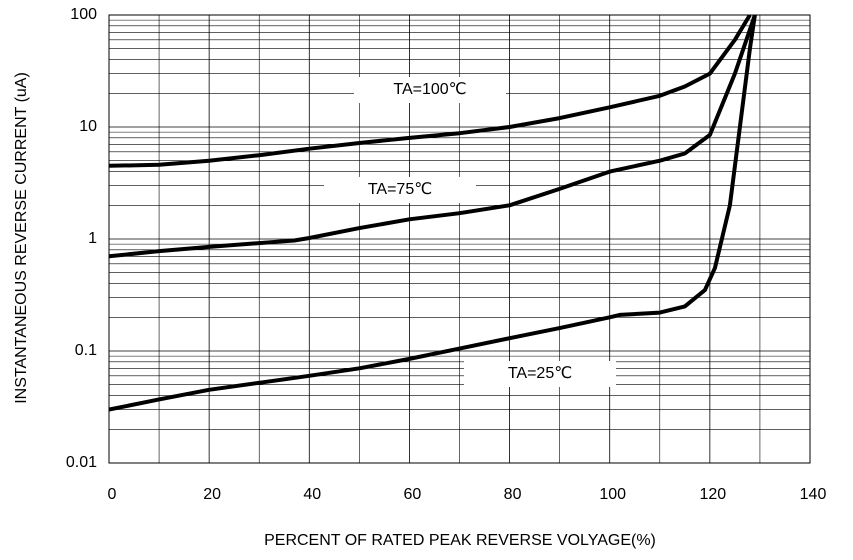  What do you see at coordinates (312, 494) in the screenshot?
I see `x-tick-label: 40` at bounding box center [312, 494].